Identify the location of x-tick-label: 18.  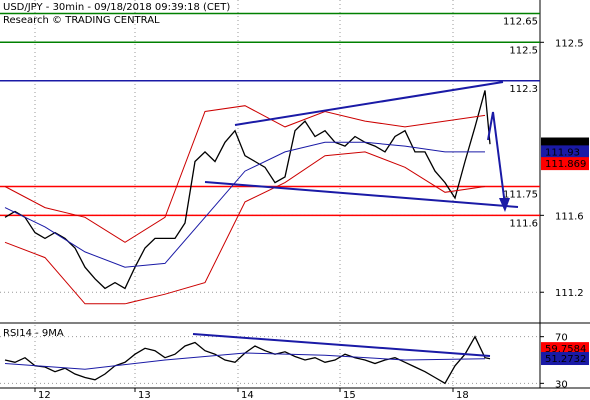
(462, 395).